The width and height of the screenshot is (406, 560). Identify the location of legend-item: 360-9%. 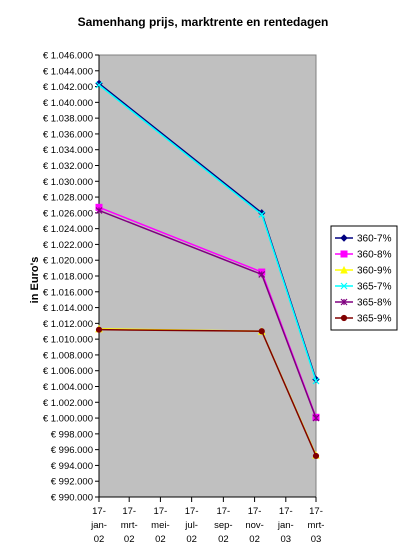
(363, 271).